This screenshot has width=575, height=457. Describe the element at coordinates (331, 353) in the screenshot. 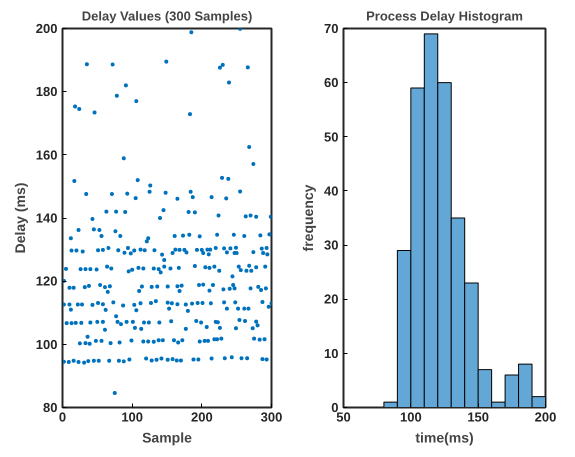

I see `y-tick-label: 10` at that location.